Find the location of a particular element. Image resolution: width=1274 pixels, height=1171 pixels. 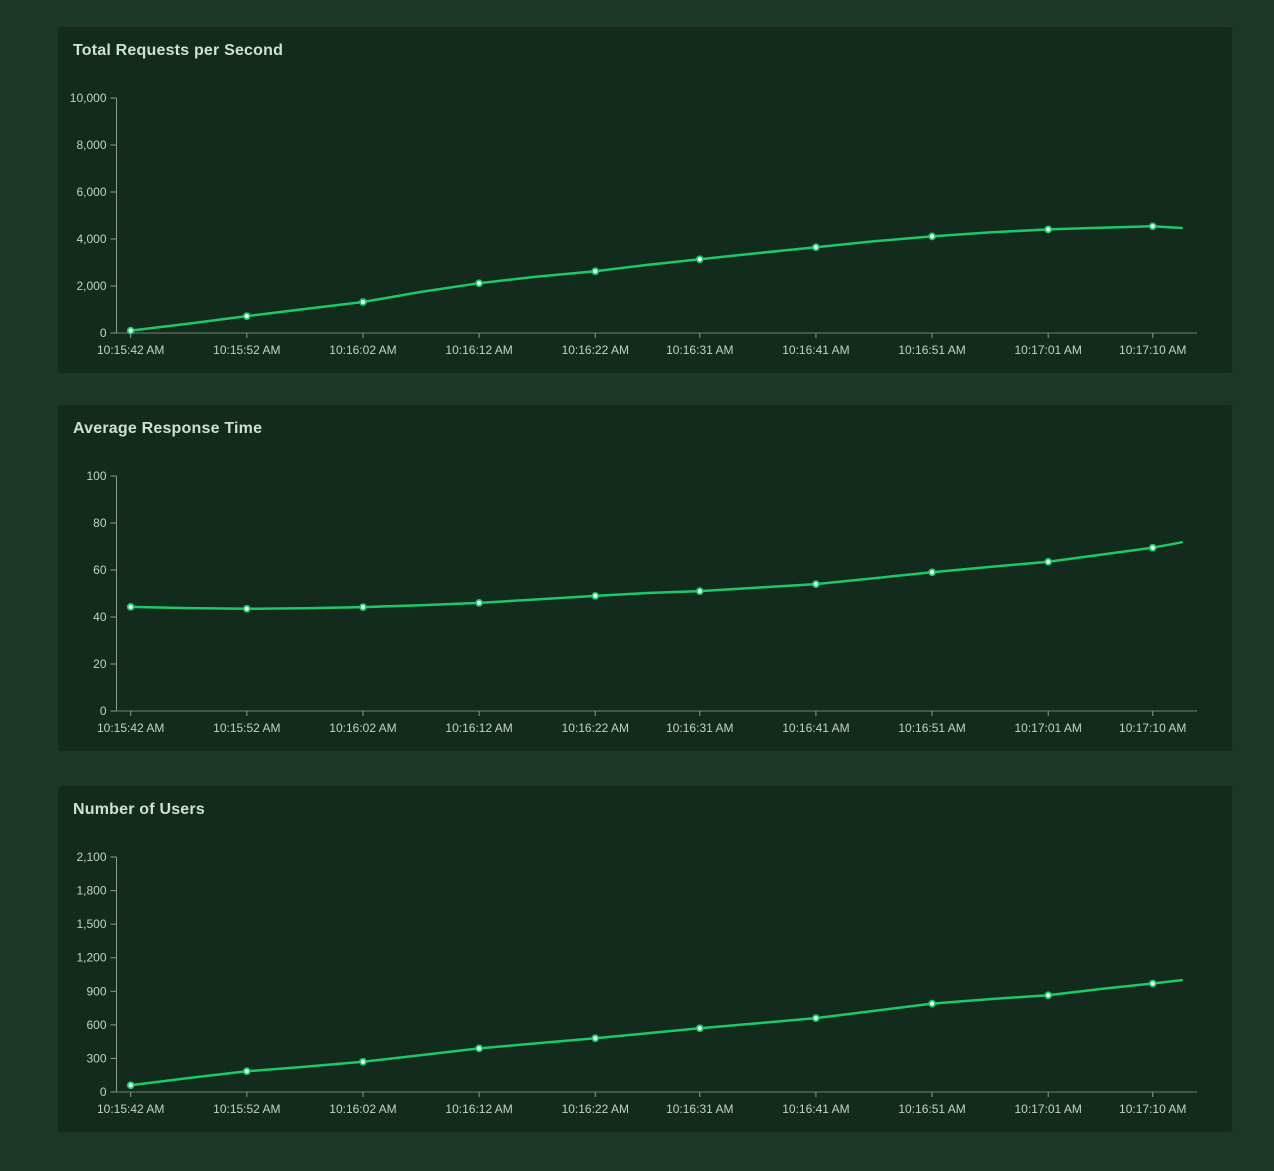

y-axis-label: 2,000 is located at coordinates (91, 286).